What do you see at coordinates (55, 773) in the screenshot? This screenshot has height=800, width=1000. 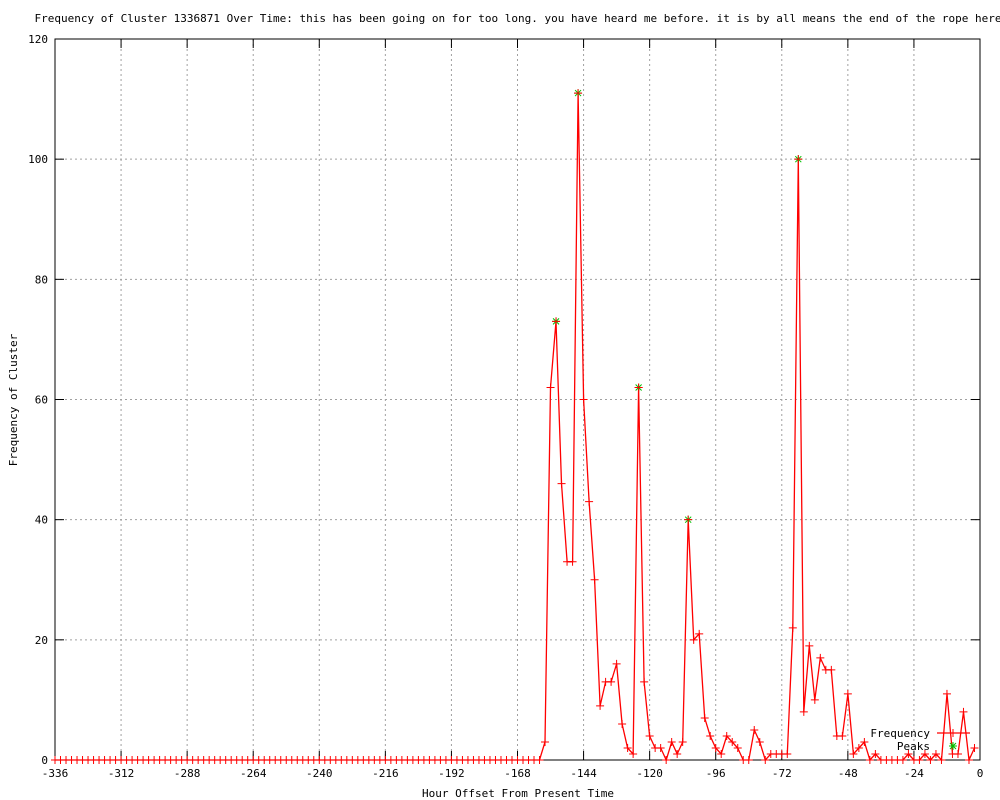 I see `x-tick-label: -336` at bounding box center [55, 773].